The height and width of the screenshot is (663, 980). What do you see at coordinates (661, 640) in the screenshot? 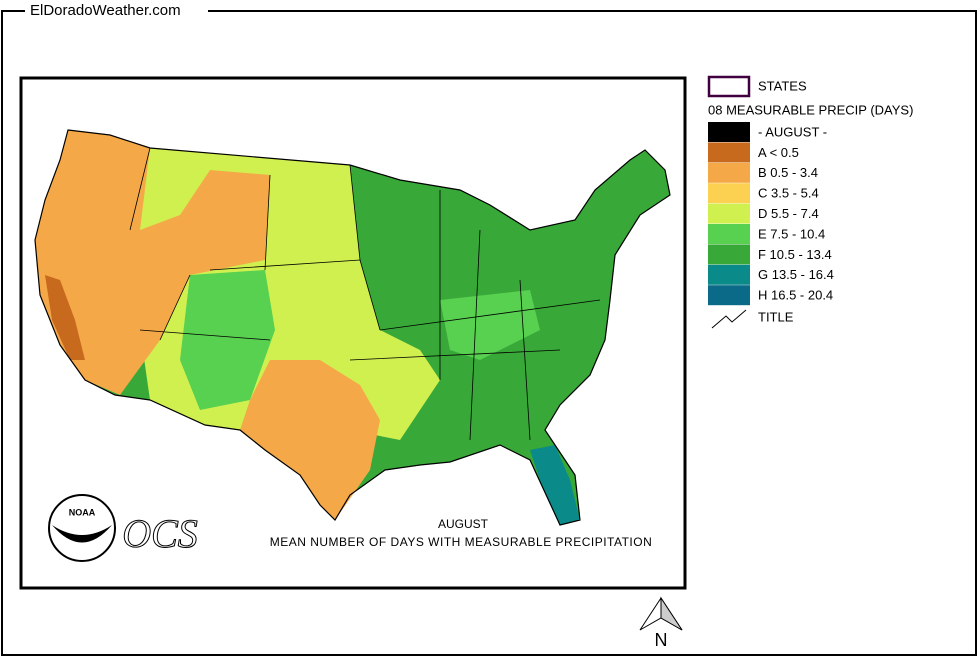
I see `north-label: N` at bounding box center [661, 640].